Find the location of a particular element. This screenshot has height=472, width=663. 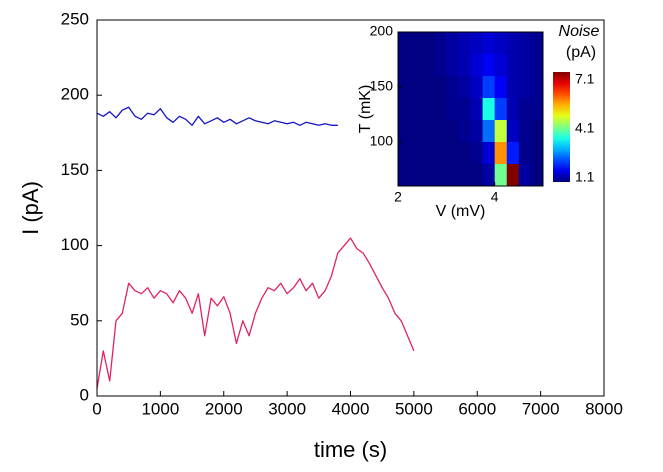

x-tick-label: 6000 is located at coordinates (477, 408).